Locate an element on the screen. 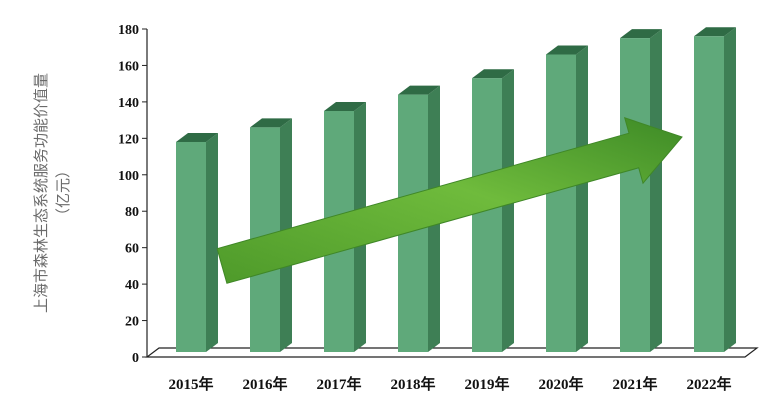 The width and height of the screenshot is (778, 413). x-tick-label: 2022年 is located at coordinates (708, 384).